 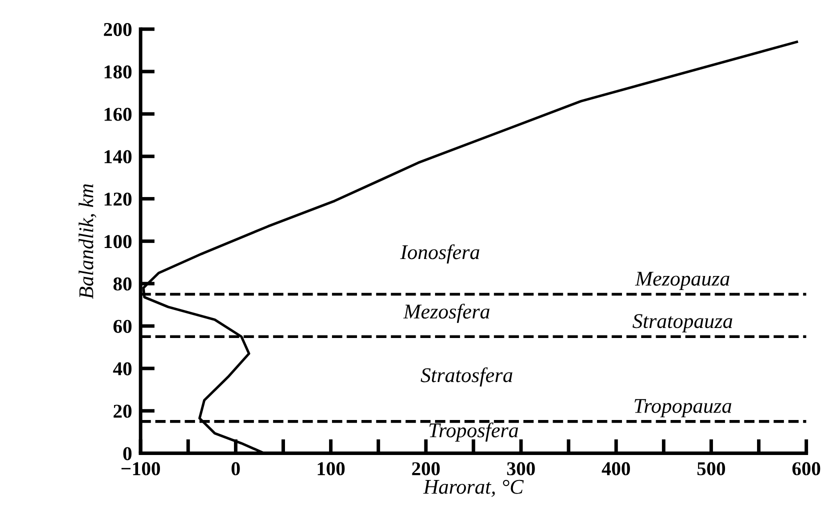 I want to click on annotation: Mezosfera, so click(x=446, y=313).